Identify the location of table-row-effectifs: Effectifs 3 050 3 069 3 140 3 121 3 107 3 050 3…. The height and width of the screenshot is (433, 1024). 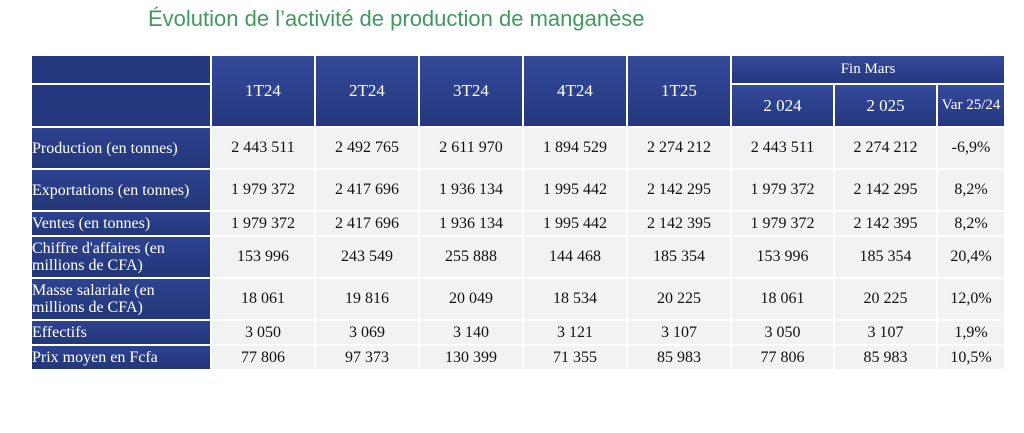
(518, 332).